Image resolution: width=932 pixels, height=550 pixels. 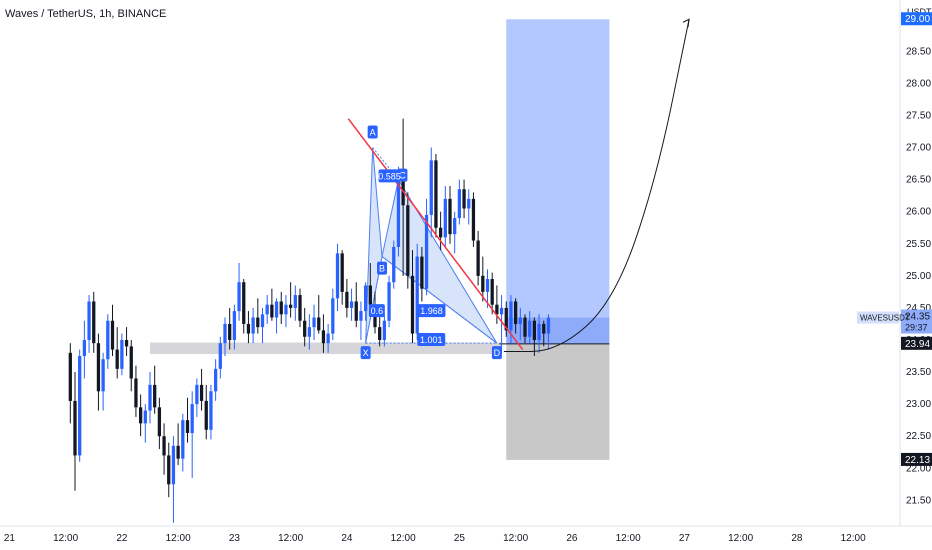 What do you see at coordinates (435, 234) in the screenshot?
I see `red-trendline` at bounding box center [435, 234].